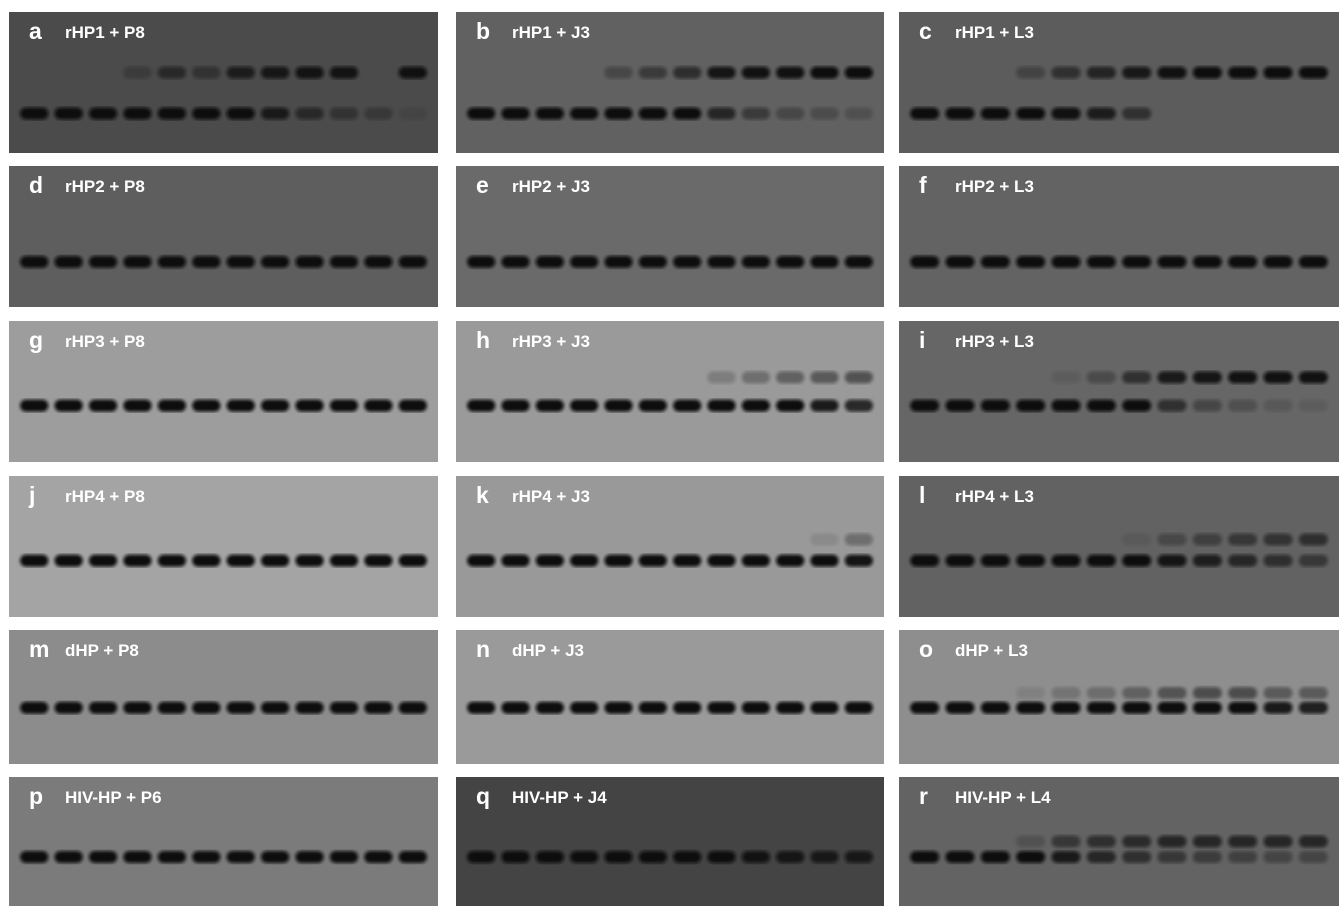 This screenshot has width=1339, height=906. I want to click on gel-panel-q: q HIV-HP + J4, so click(670, 841).